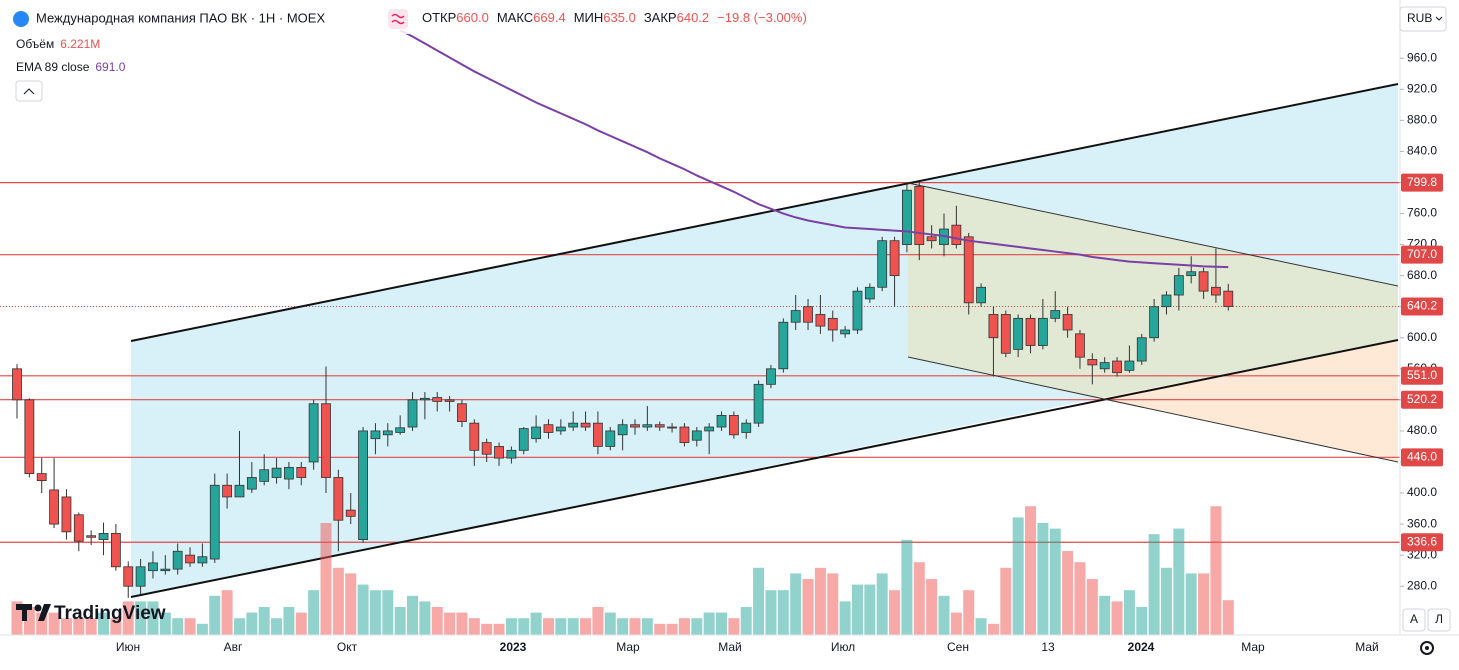 Image resolution: width=1459 pixels, height=670 pixels. What do you see at coordinates (1422, 57) in the screenshot?
I see `y-tick-label: 960.0` at bounding box center [1422, 57].